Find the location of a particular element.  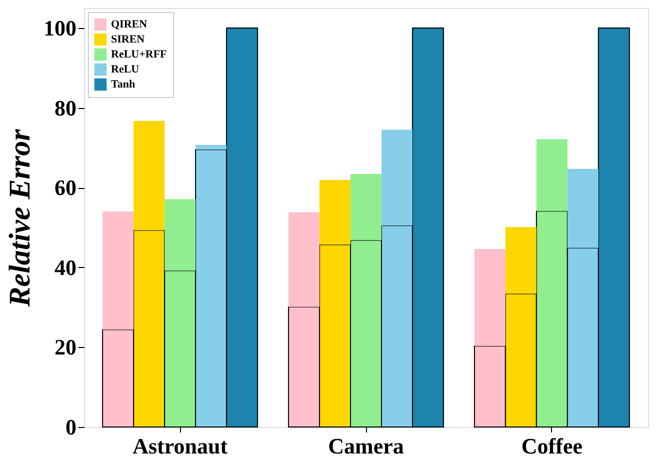

y-tick-label: 80 is located at coordinates (65, 107).